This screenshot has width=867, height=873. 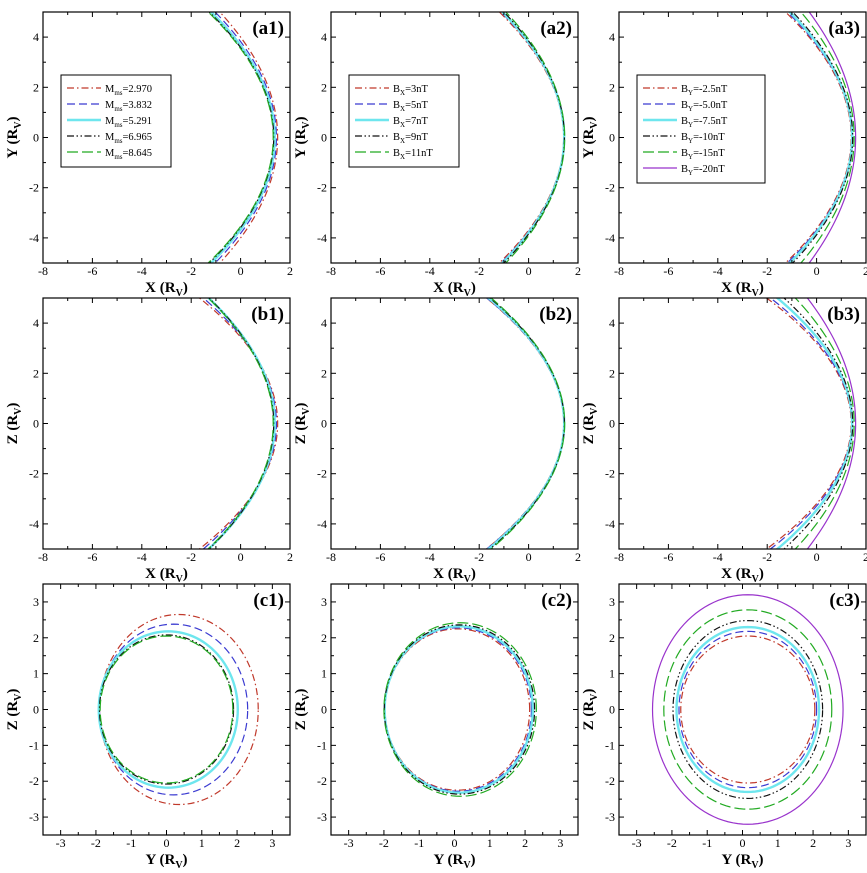 I want to click on legend-label: BY=-15nT, so click(x=703, y=154).